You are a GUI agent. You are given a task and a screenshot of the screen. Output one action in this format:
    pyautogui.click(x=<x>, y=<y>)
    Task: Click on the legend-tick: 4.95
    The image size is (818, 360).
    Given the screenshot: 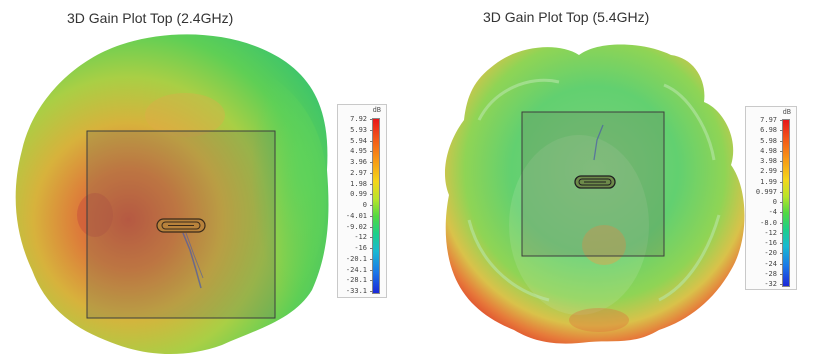 What is the action you would take?
    pyautogui.click(x=356, y=151)
    